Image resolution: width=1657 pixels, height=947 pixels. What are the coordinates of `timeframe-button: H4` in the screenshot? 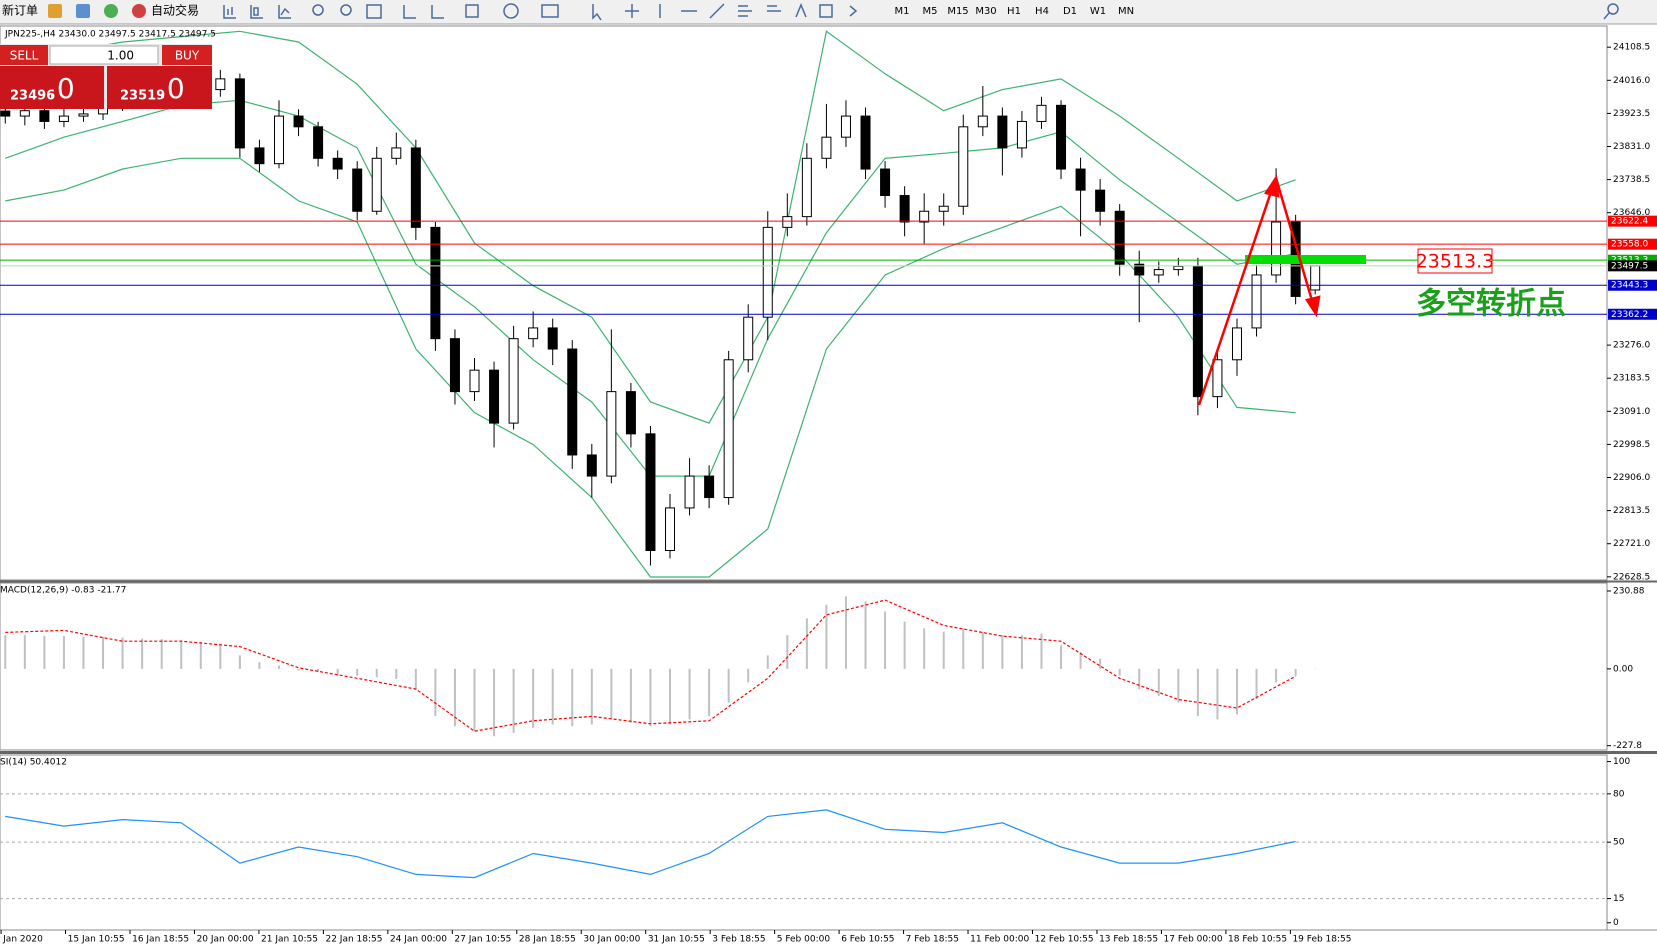 It's located at (1042, 11).